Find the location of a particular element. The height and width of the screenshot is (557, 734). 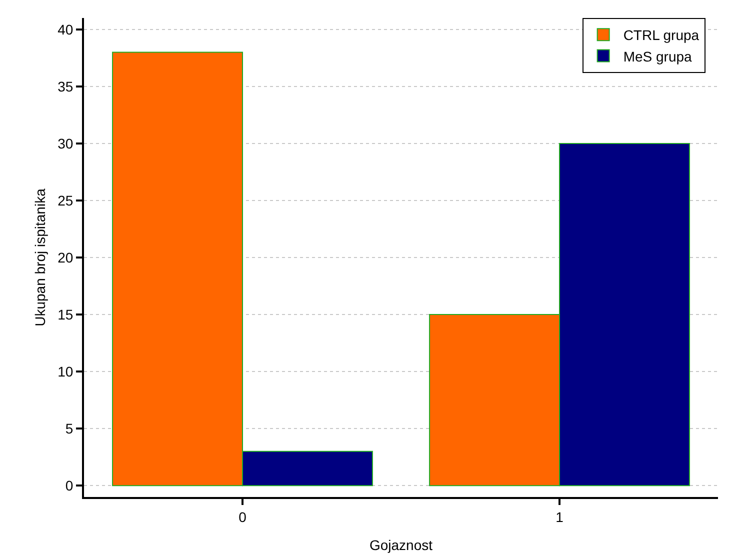

y-tick-label: 20 is located at coordinates (66, 257).